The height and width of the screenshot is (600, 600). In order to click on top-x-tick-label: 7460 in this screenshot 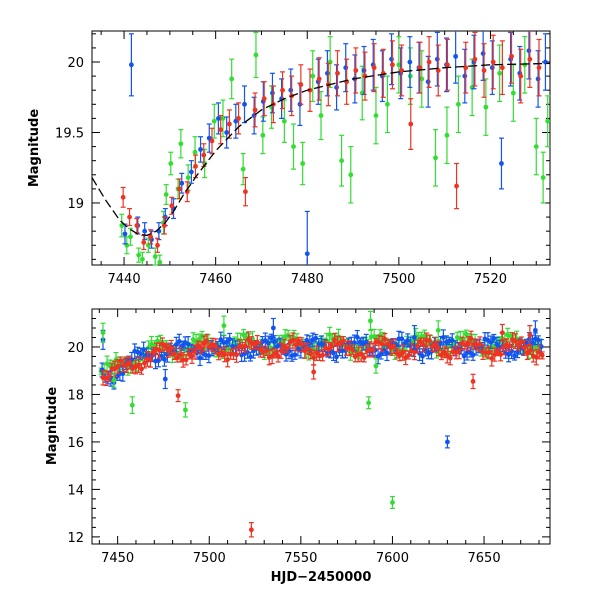, I will do `click(215, 279)`.